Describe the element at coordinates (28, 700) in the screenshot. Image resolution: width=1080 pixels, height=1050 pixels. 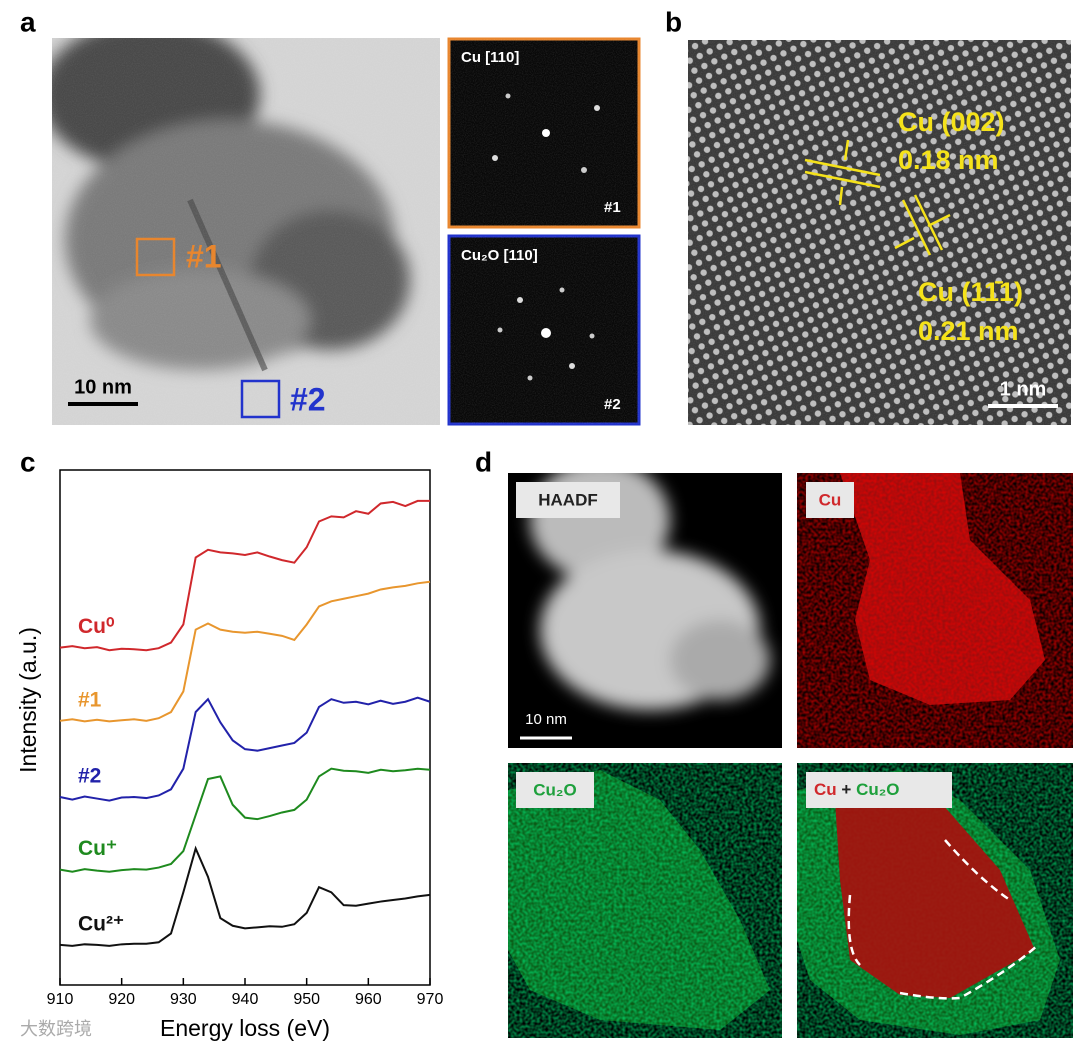
I see `y-axis-label: Intensity (a.u.)` at that location.